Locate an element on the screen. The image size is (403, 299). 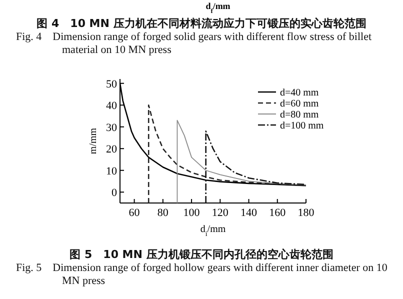
x-tick-label: 180 is located at coordinates (306, 213).